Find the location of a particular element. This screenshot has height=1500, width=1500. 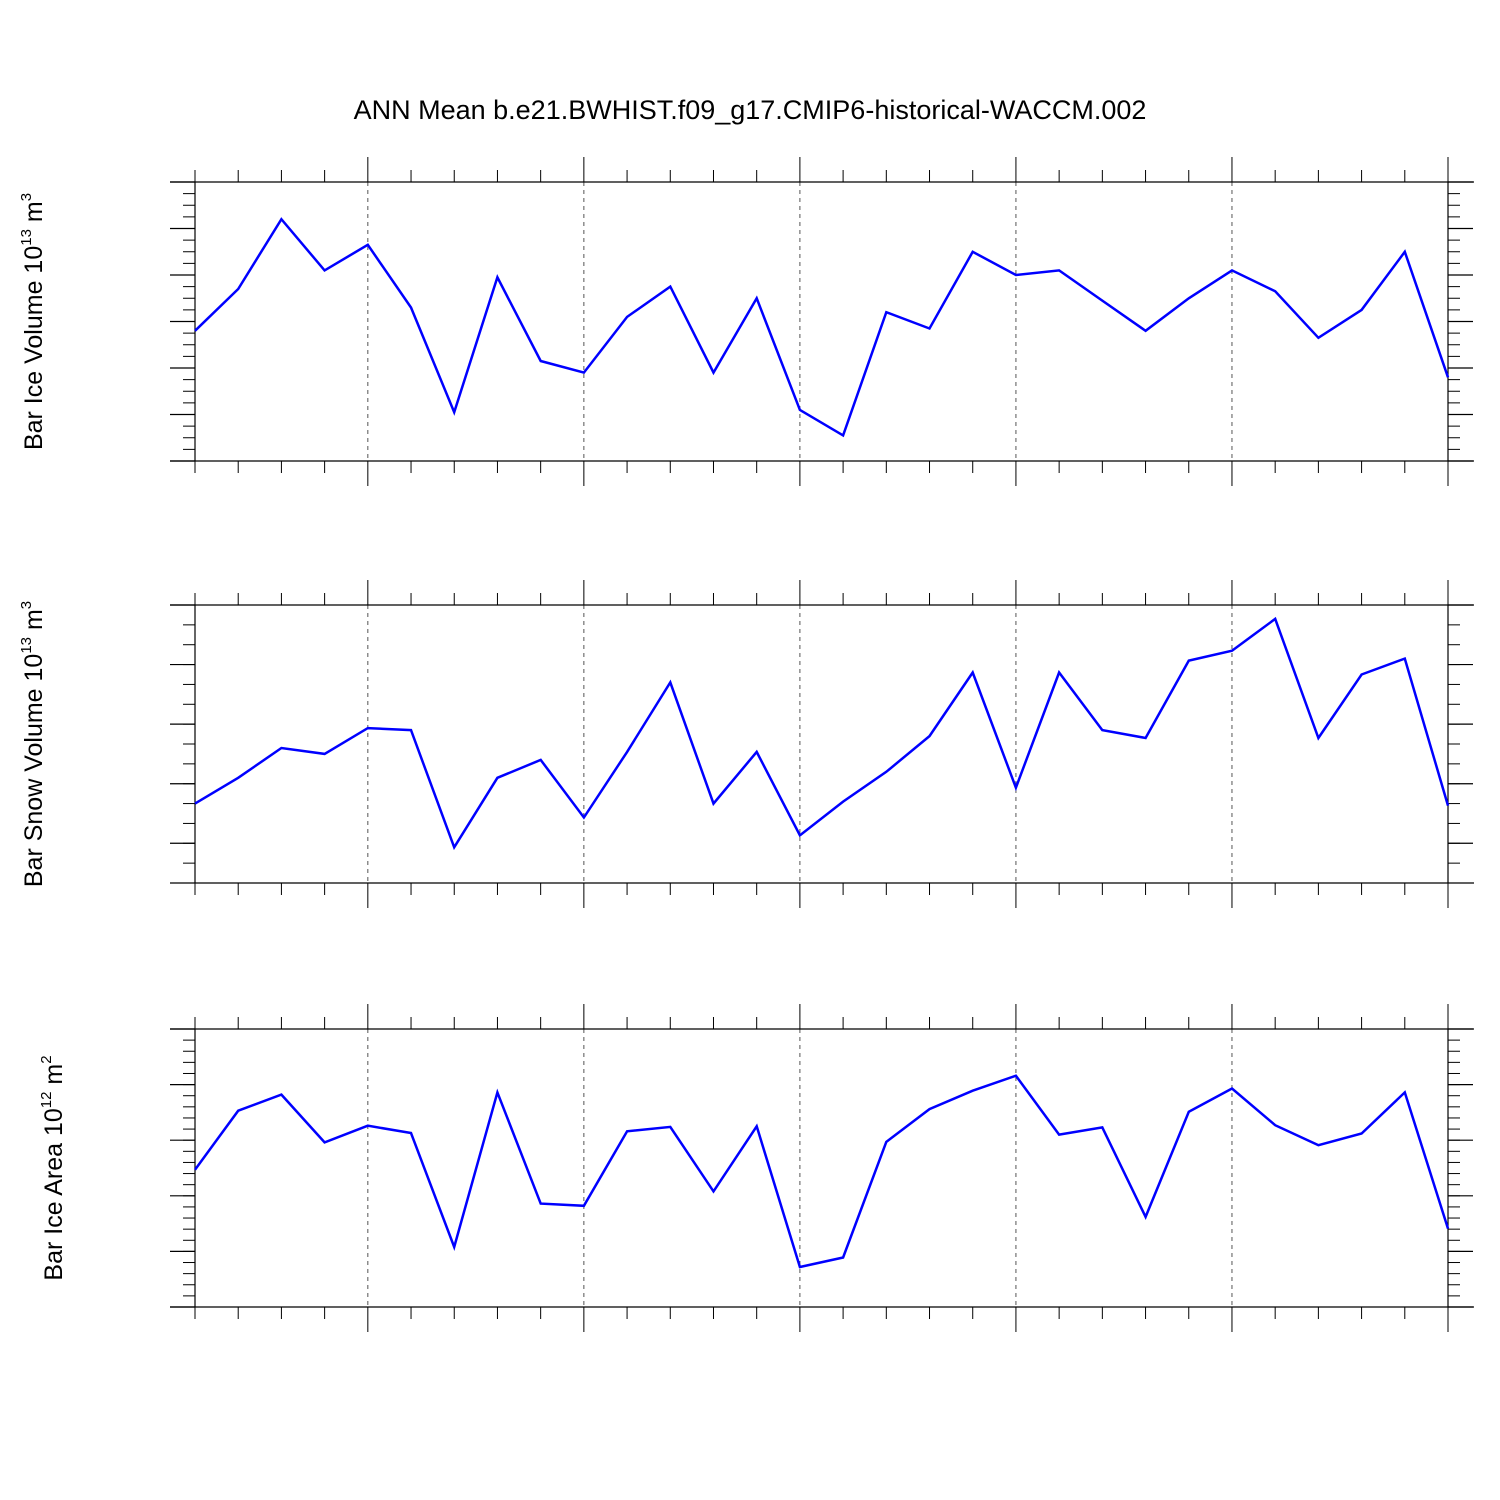

y-axis-label: Bar Snow Volume 1013 m3 is located at coordinates (33, 744).